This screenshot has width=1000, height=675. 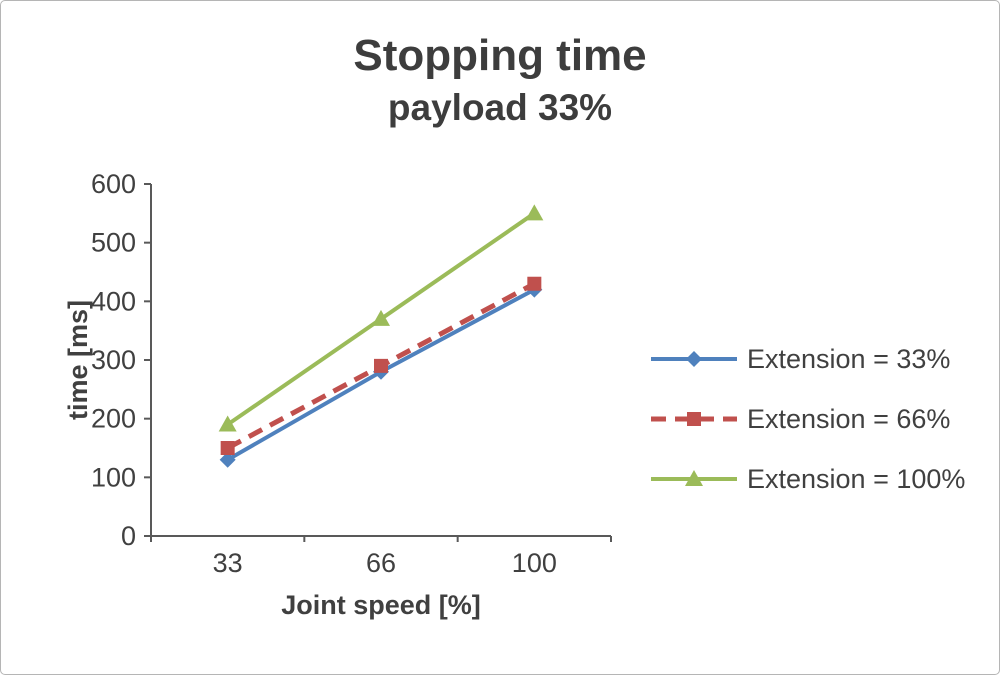 What do you see at coordinates (856, 479) in the screenshot?
I see `legend-label: Extension = 100%` at bounding box center [856, 479].